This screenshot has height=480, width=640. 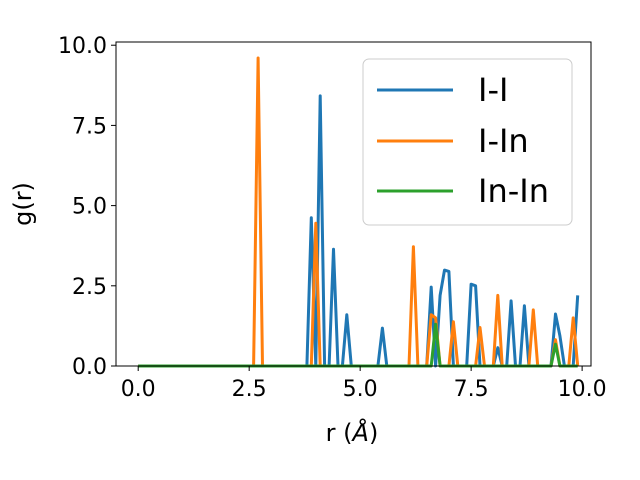 What do you see at coordinates (582, 389) in the screenshot?
I see `x-tick-label: 10.0` at bounding box center [582, 389].